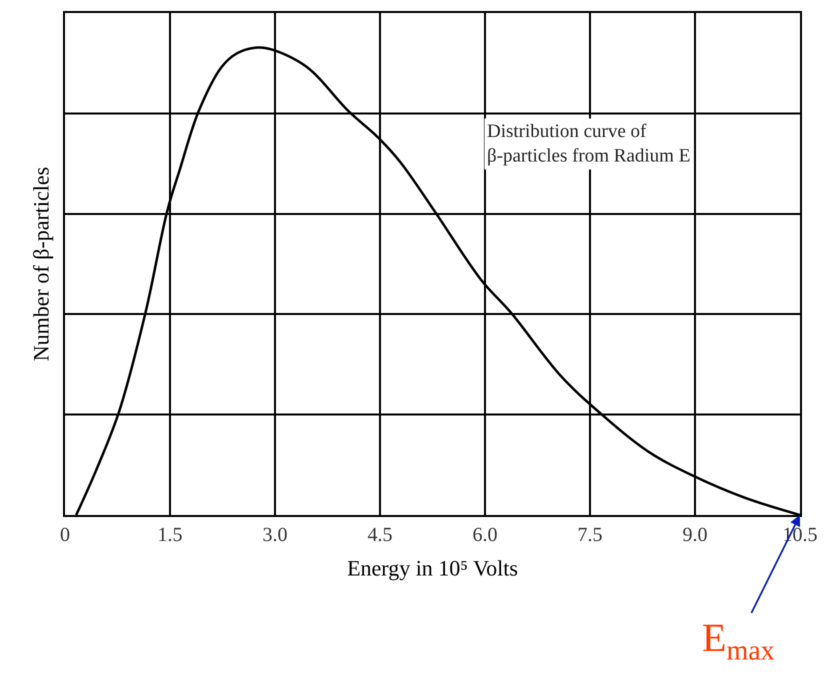 This screenshot has width=836, height=674. What do you see at coordinates (485, 535) in the screenshot?
I see `x-tick-label: 6.0` at bounding box center [485, 535].